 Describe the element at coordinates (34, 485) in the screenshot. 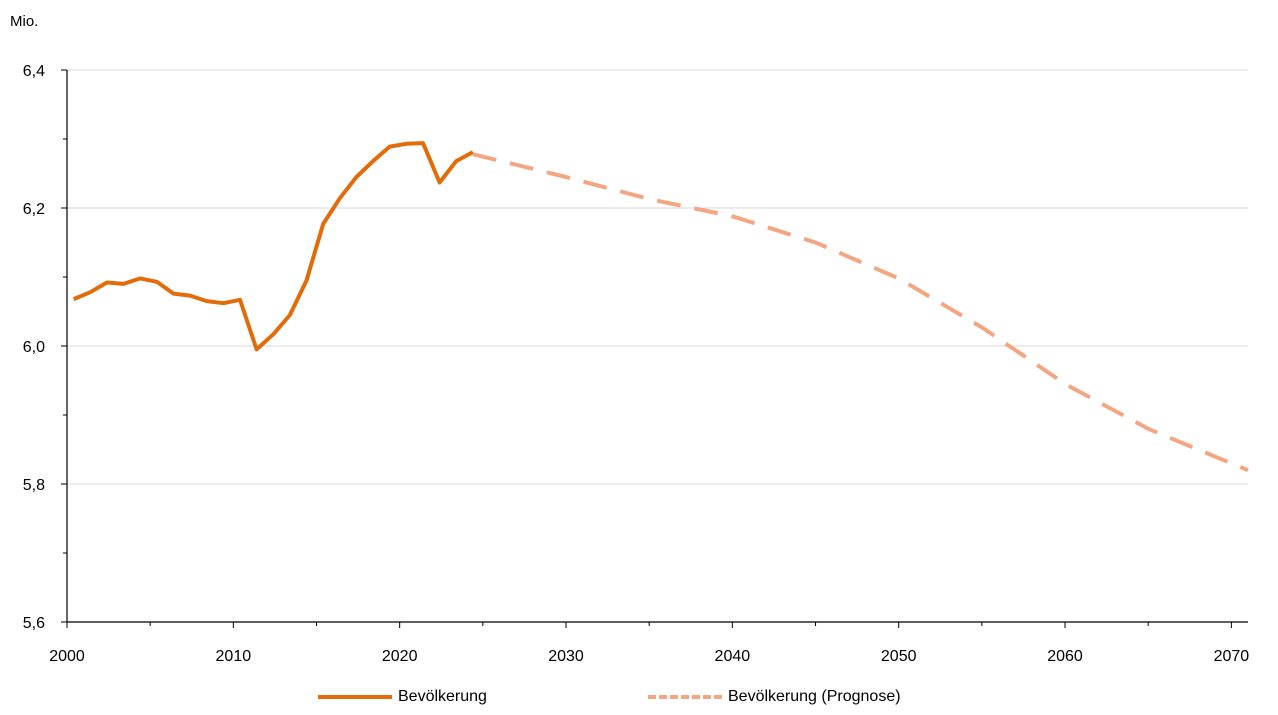

I see `y-tick-label: 5,8` at that location.